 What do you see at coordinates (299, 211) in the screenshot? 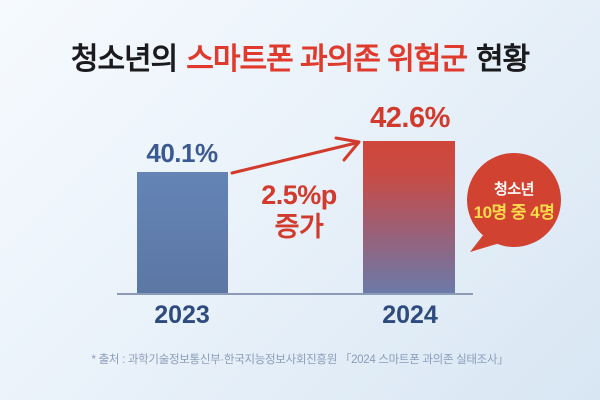
I see `increase-annotation: 2.5%p 증가` at bounding box center [299, 211].